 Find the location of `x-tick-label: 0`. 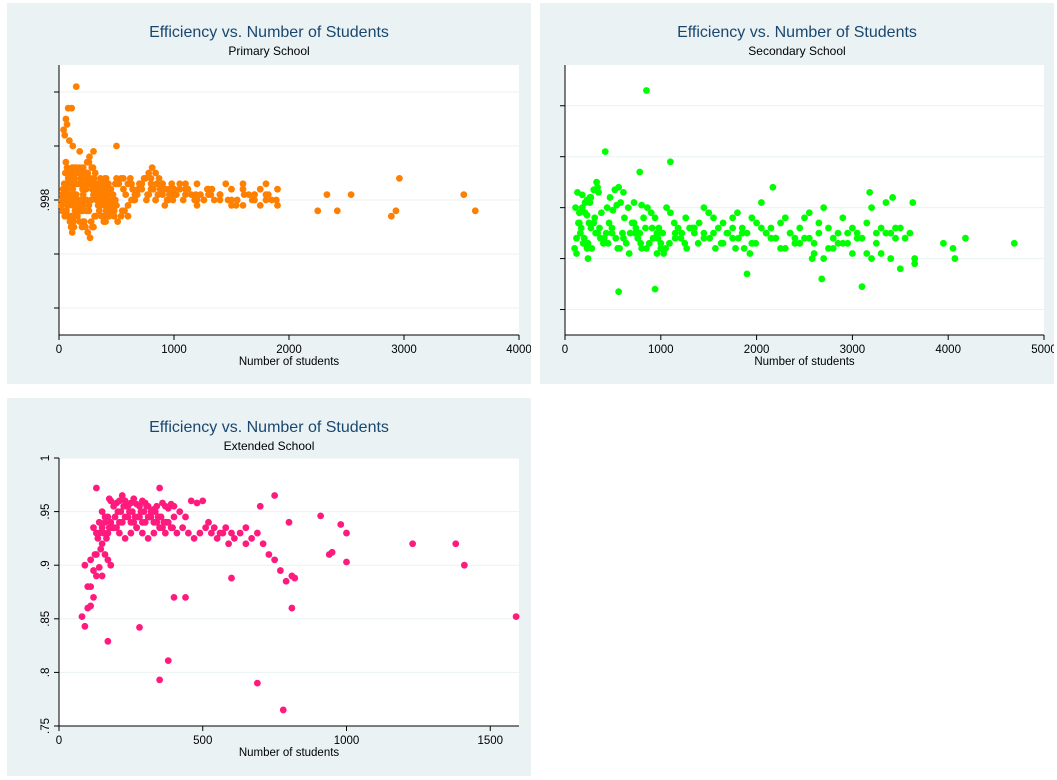

x-tick-label: 0 is located at coordinates (59, 350).